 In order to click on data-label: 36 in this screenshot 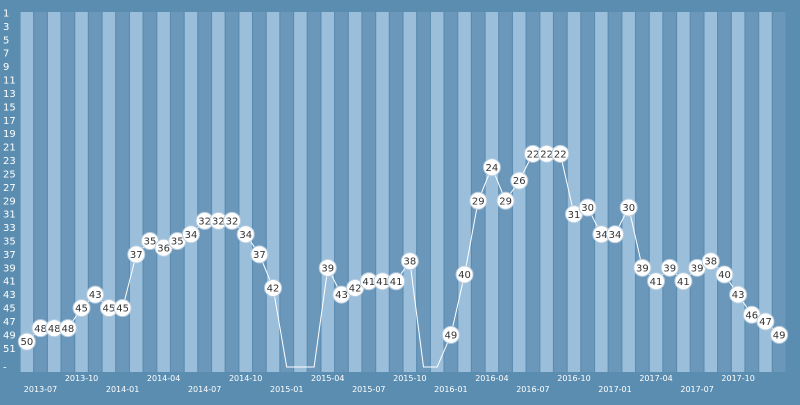, I will do `click(163, 248)`.